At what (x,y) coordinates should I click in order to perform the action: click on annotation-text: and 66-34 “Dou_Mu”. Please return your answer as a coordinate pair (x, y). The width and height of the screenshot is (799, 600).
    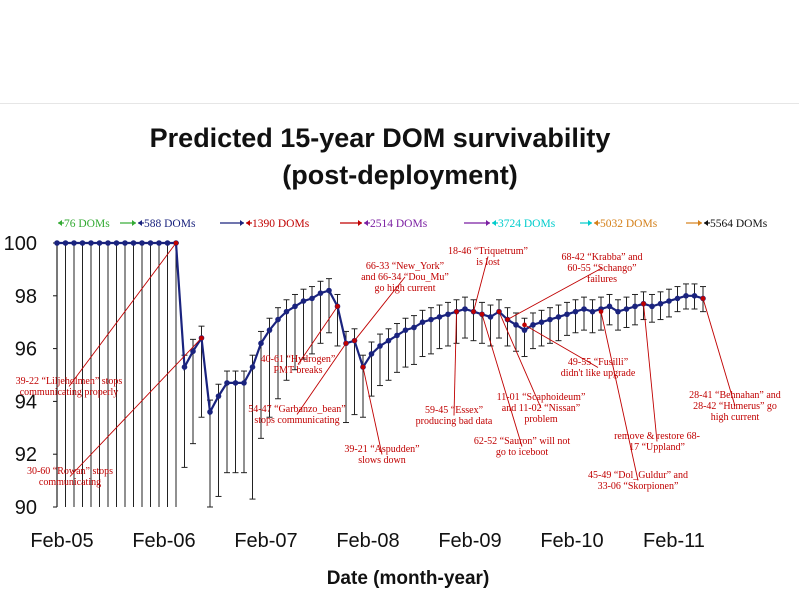
    Looking at the image, I should click on (405, 277).